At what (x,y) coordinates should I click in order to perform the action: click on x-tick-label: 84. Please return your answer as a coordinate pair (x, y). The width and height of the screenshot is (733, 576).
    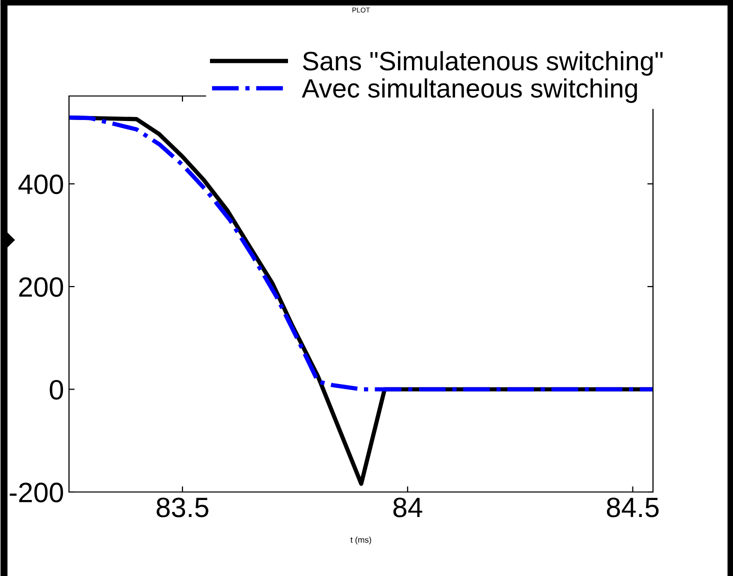
    Looking at the image, I should click on (407, 508).